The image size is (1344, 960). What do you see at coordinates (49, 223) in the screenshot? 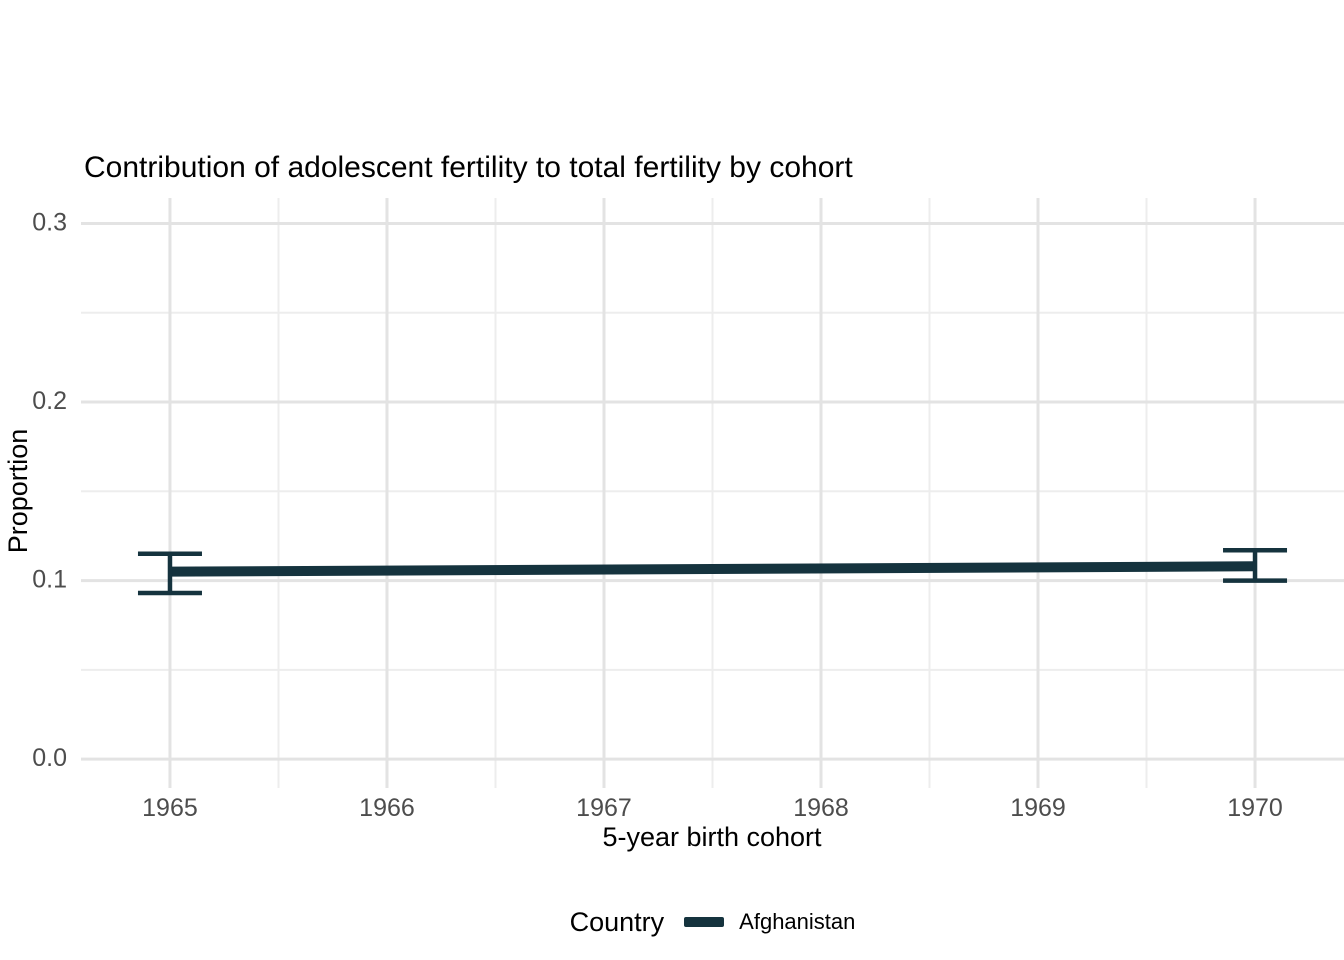
I see `y-tick-label: 0.3` at bounding box center [49, 223].